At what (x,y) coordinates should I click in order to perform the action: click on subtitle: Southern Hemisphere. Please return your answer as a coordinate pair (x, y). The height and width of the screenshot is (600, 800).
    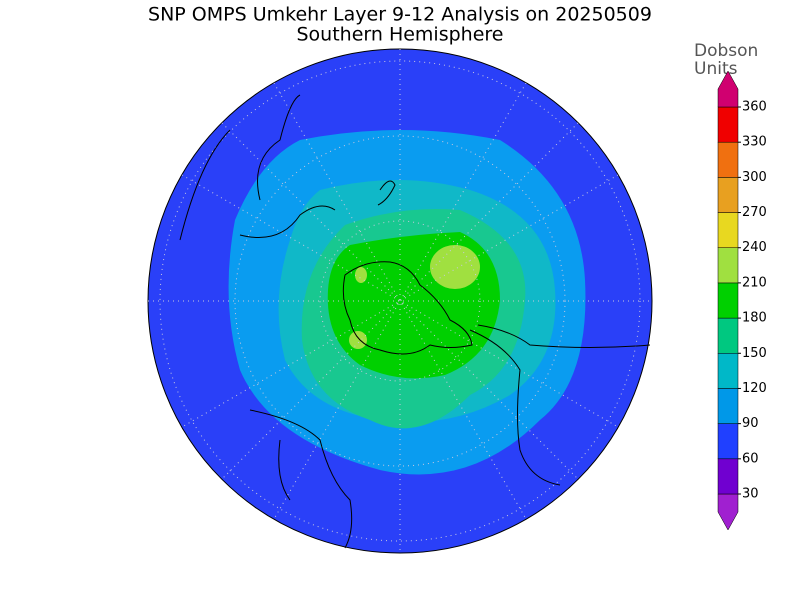
    Looking at the image, I should click on (399, 35).